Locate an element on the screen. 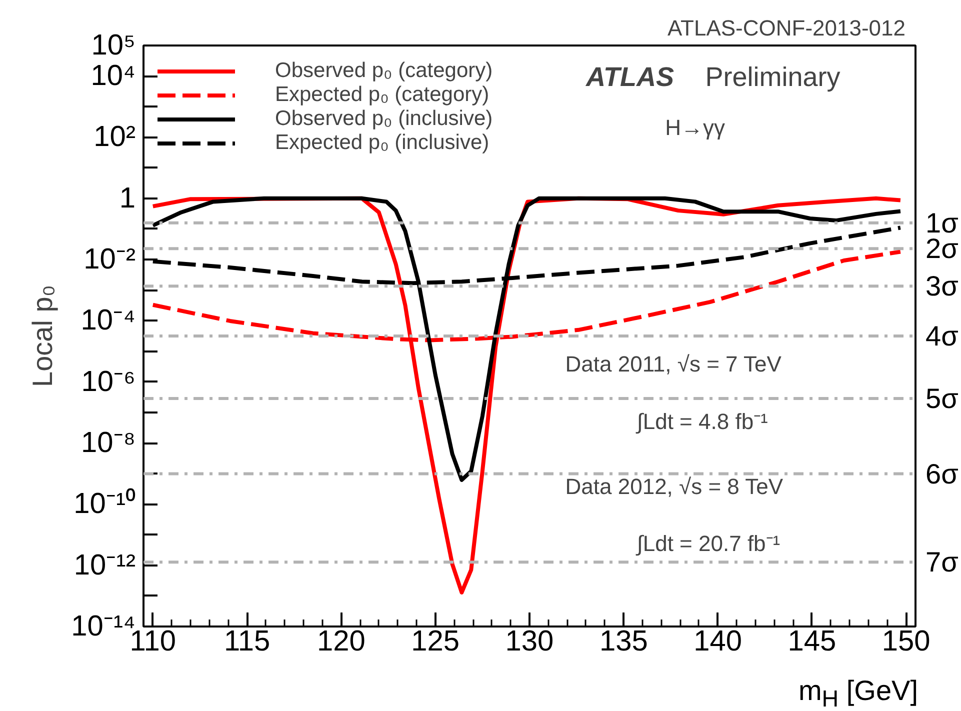  y-tick-label: 10⁻¹⁰ is located at coordinates (105, 504).